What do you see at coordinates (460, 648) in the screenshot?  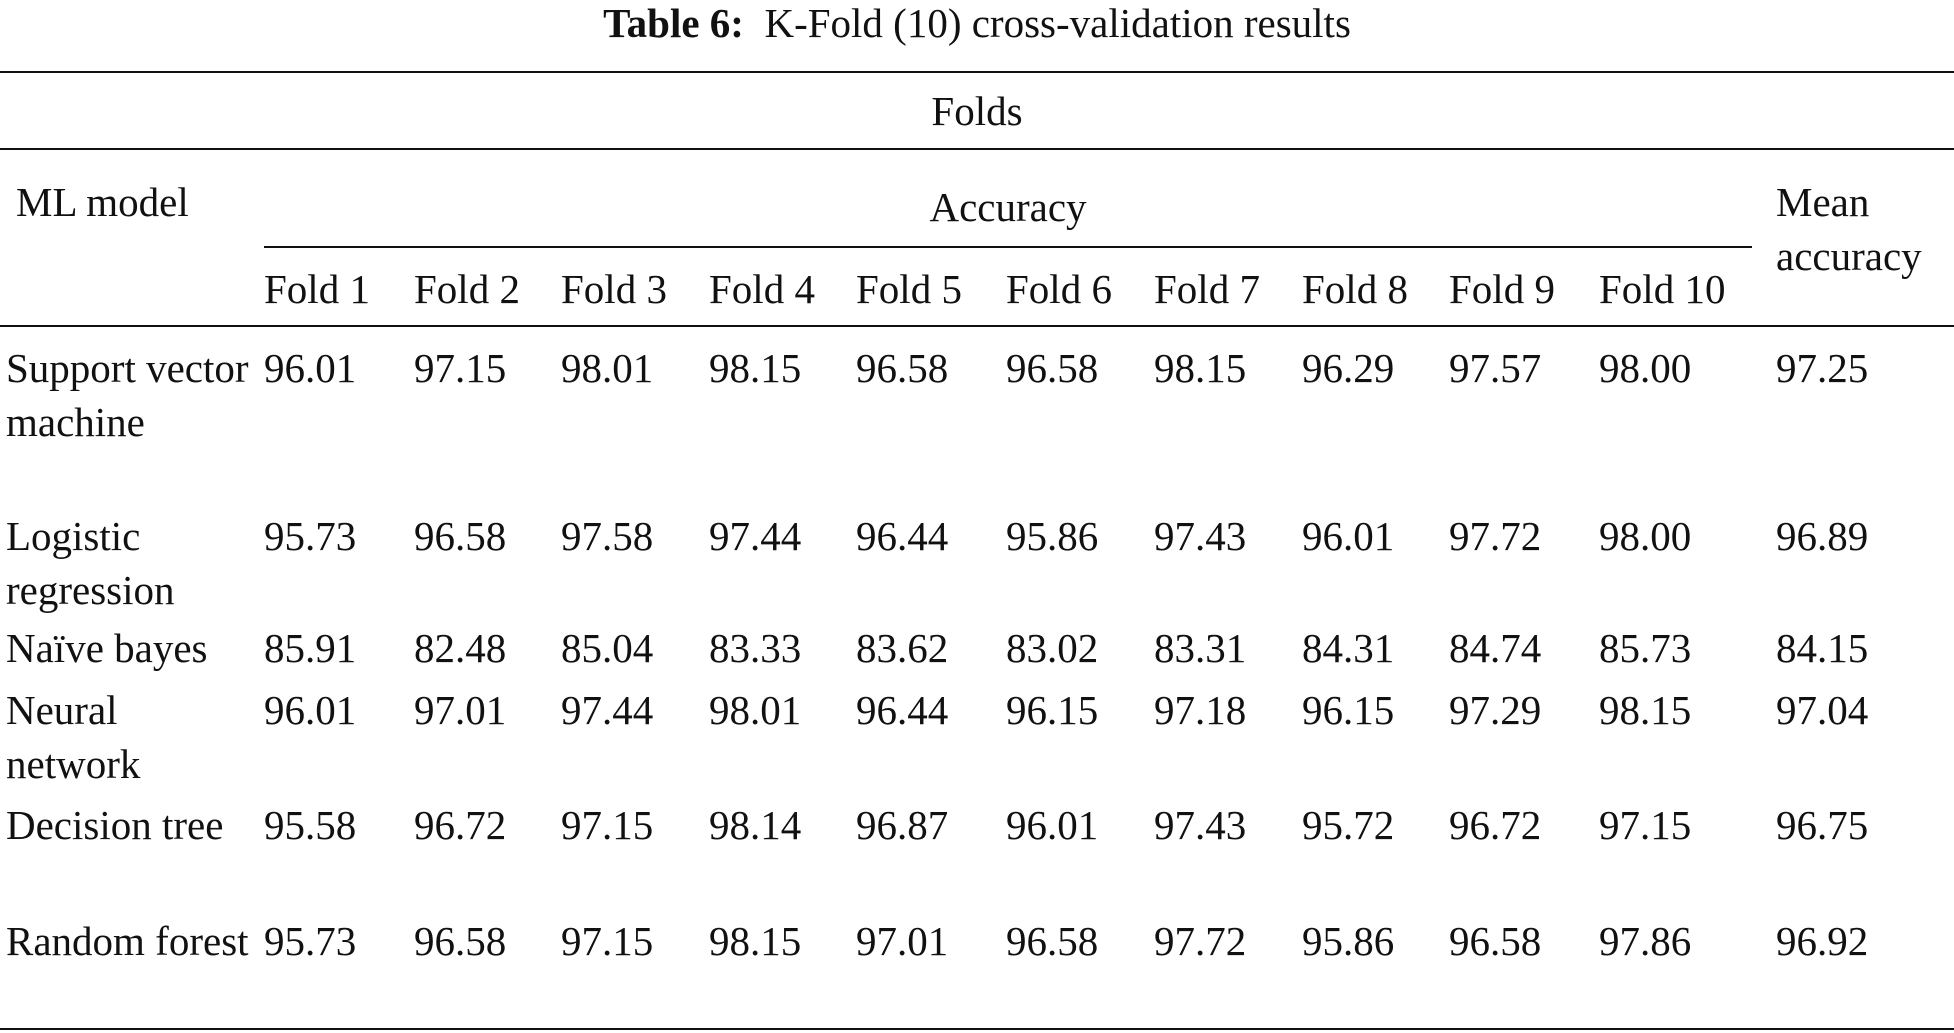 I see `cell: 82.48` at bounding box center [460, 648].